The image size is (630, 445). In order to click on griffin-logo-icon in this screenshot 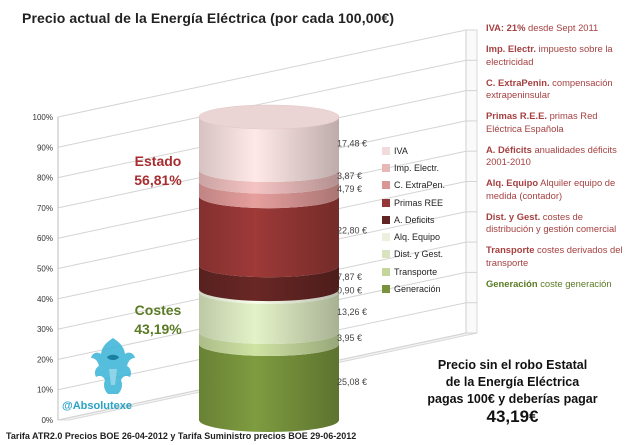, I will do `click(113, 366)`.